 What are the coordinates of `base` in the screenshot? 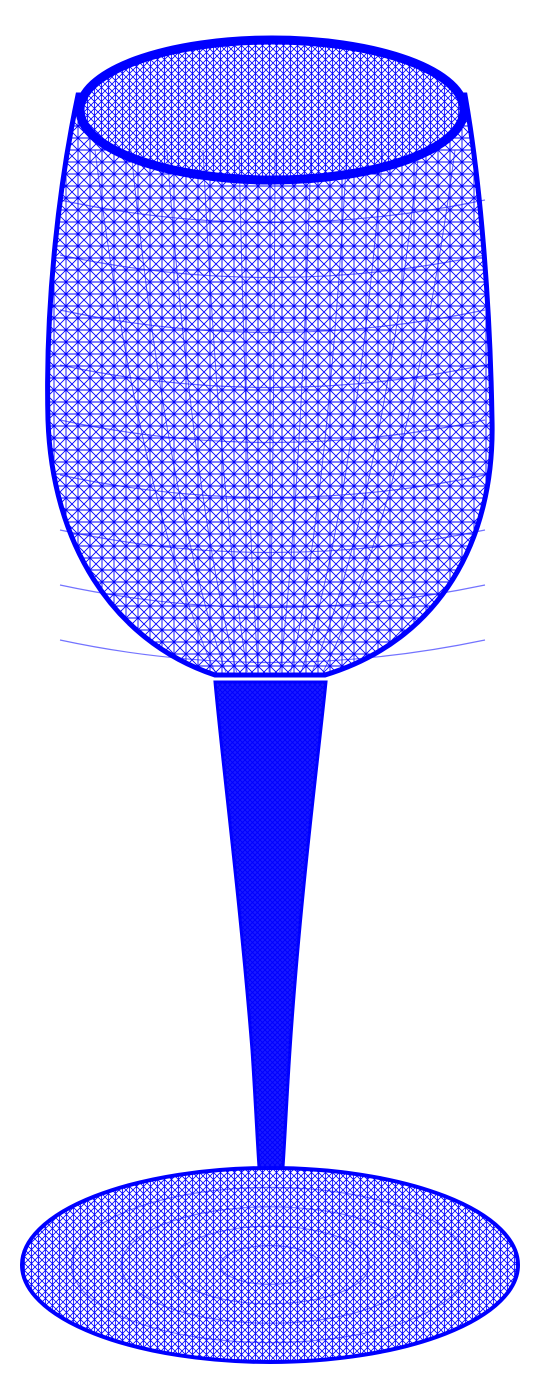 It's located at (270, 1265).